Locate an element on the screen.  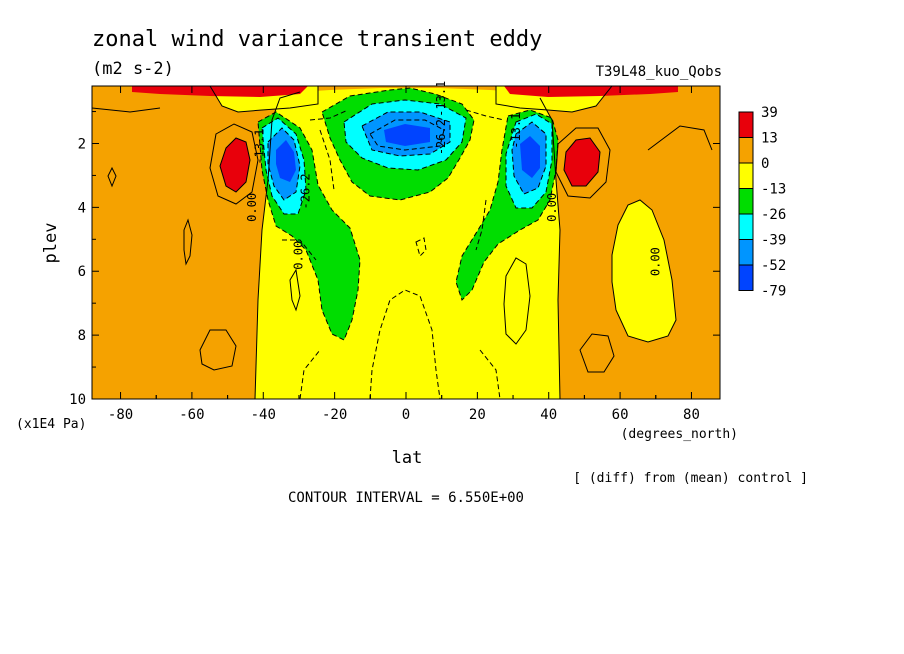
x-tick-label: 40 is located at coordinates (548, 415).